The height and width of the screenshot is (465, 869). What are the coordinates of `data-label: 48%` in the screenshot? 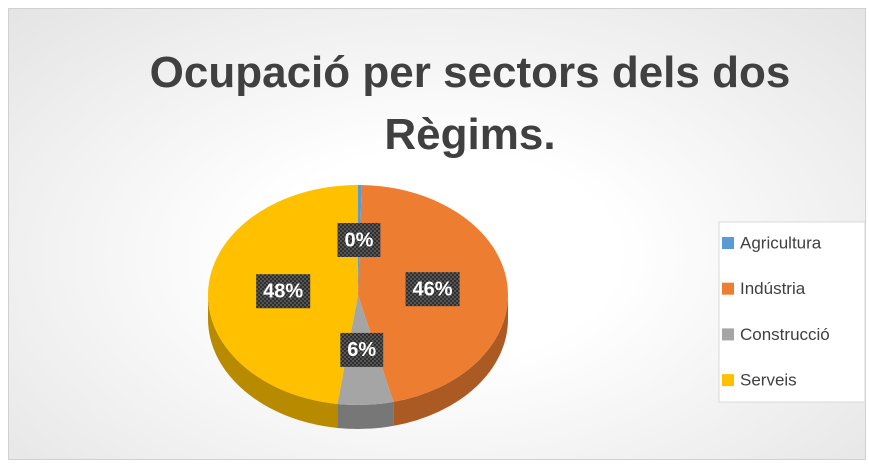 It's located at (283, 291).